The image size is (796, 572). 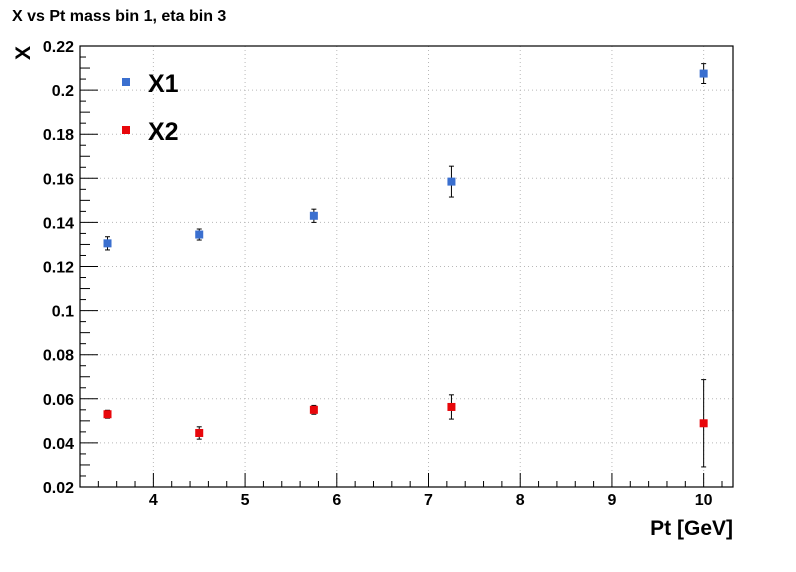 What do you see at coordinates (163, 132) in the screenshot?
I see `legend-label: X2` at bounding box center [163, 132].